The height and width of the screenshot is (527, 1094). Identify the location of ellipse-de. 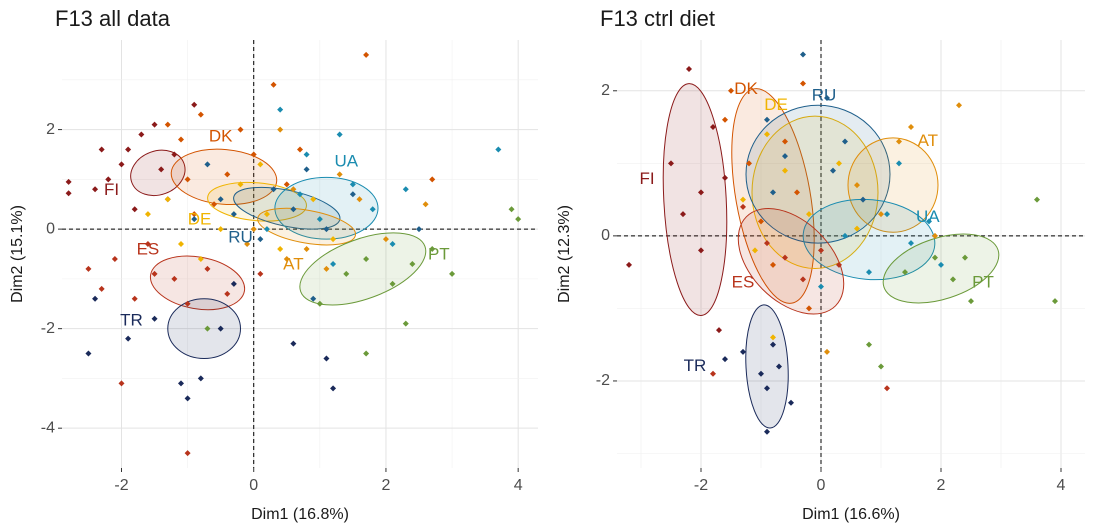
(815, 192).